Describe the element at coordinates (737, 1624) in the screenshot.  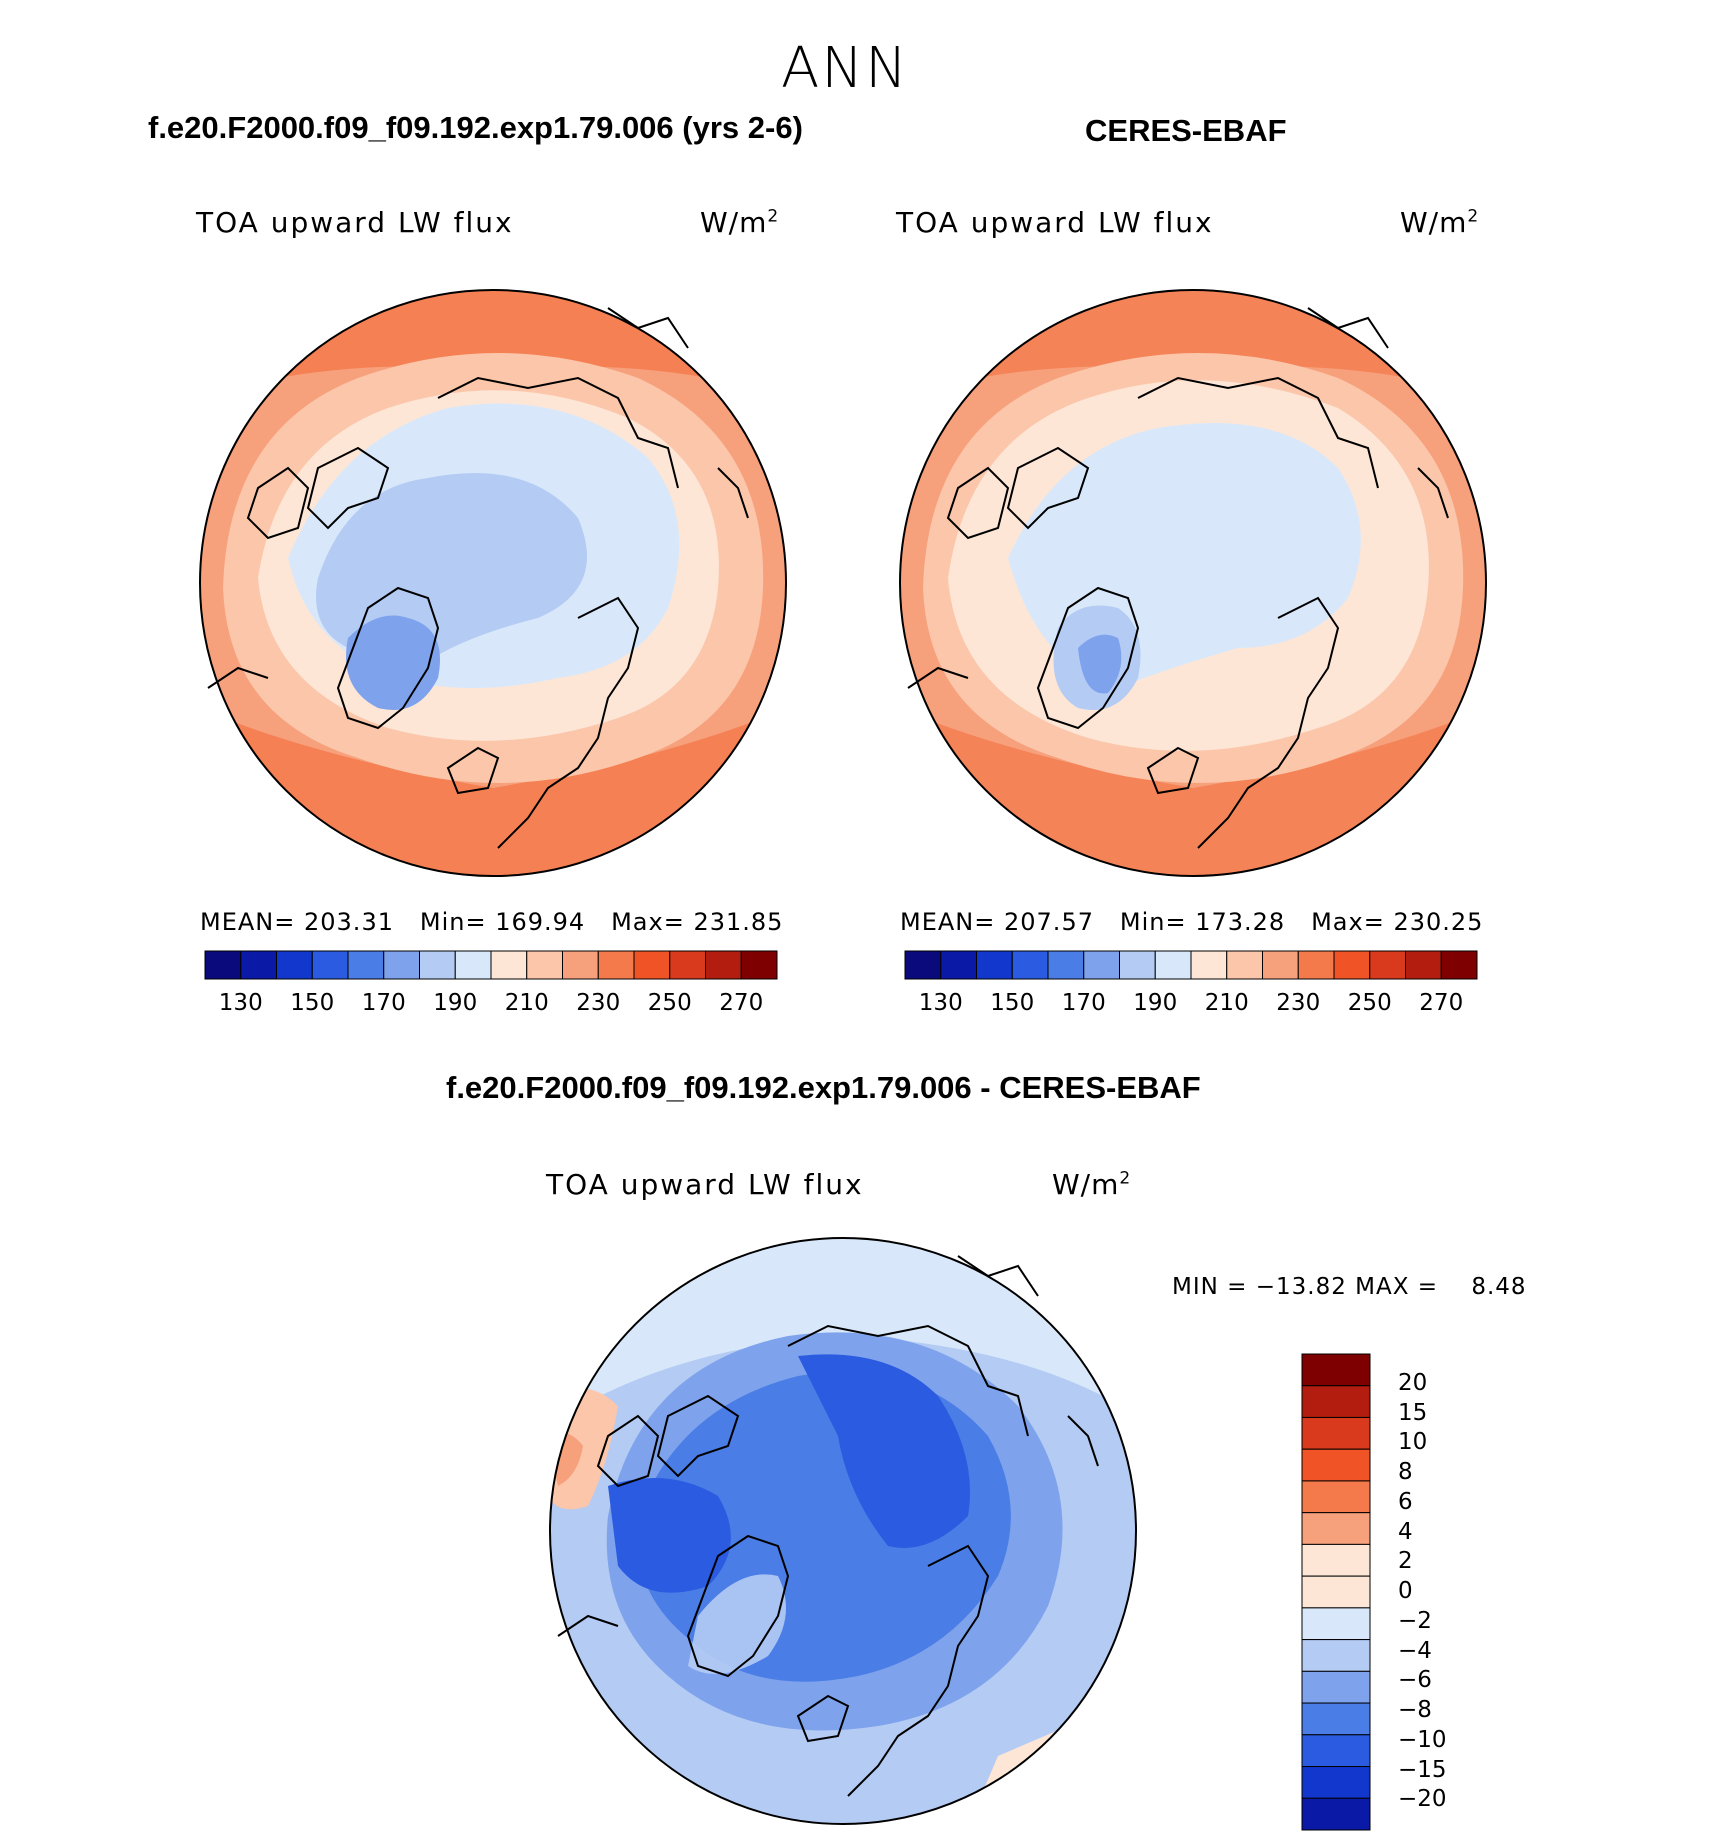
I see `panel3-field-greenland` at that location.